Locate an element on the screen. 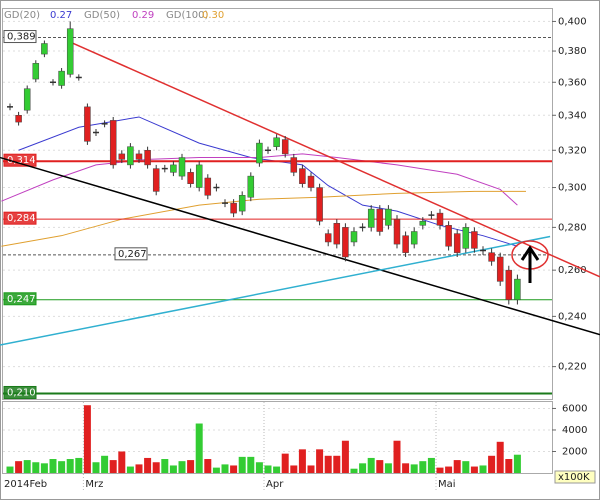 The height and width of the screenshot is (500, 600). y-tick-label: 0,280 is located at coordinates (572, 227).